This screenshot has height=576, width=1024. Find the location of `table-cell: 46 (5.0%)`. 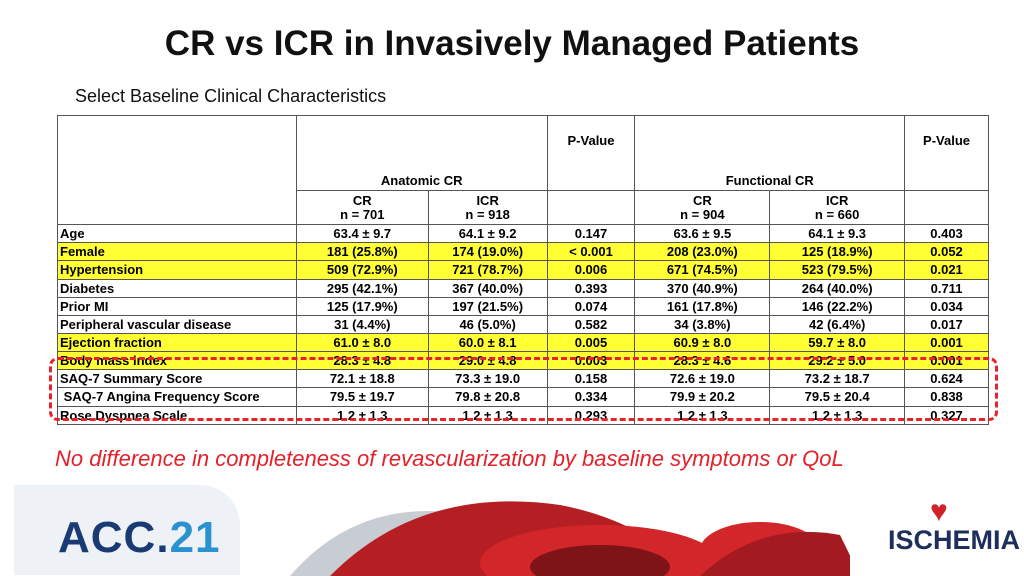

table-cell: 46 (5.0%) is located at coordinates (487, 324).